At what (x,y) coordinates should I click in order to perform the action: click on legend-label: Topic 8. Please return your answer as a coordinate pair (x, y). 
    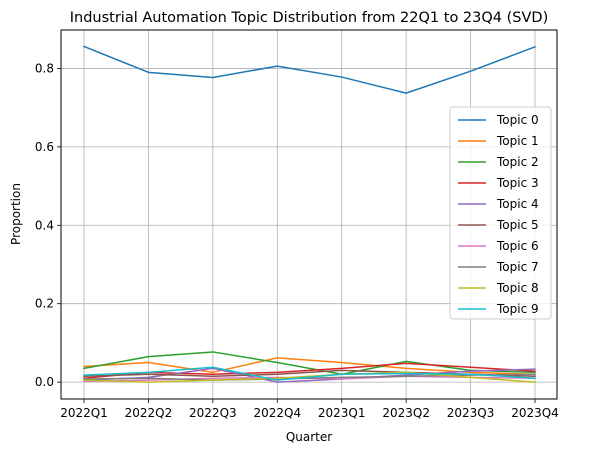
    Looking at the image, I should click on (517, 288).